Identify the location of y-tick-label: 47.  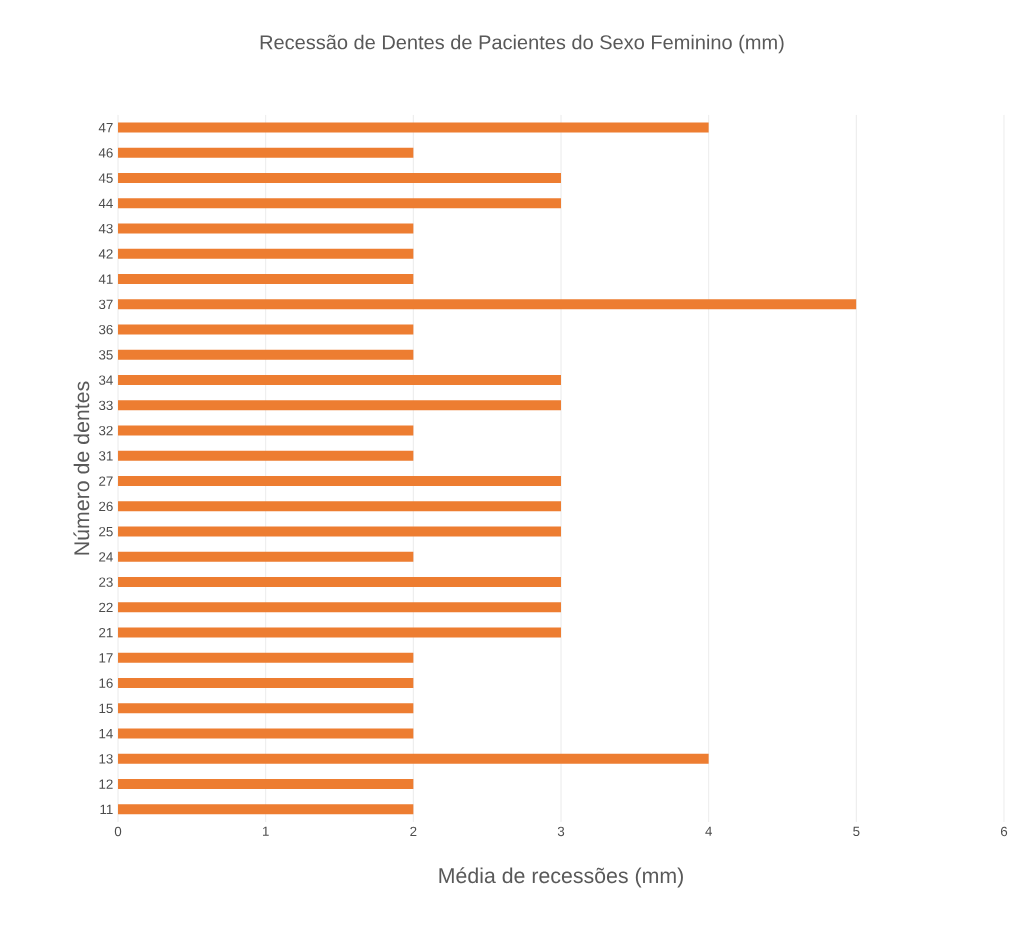
(105, 128).